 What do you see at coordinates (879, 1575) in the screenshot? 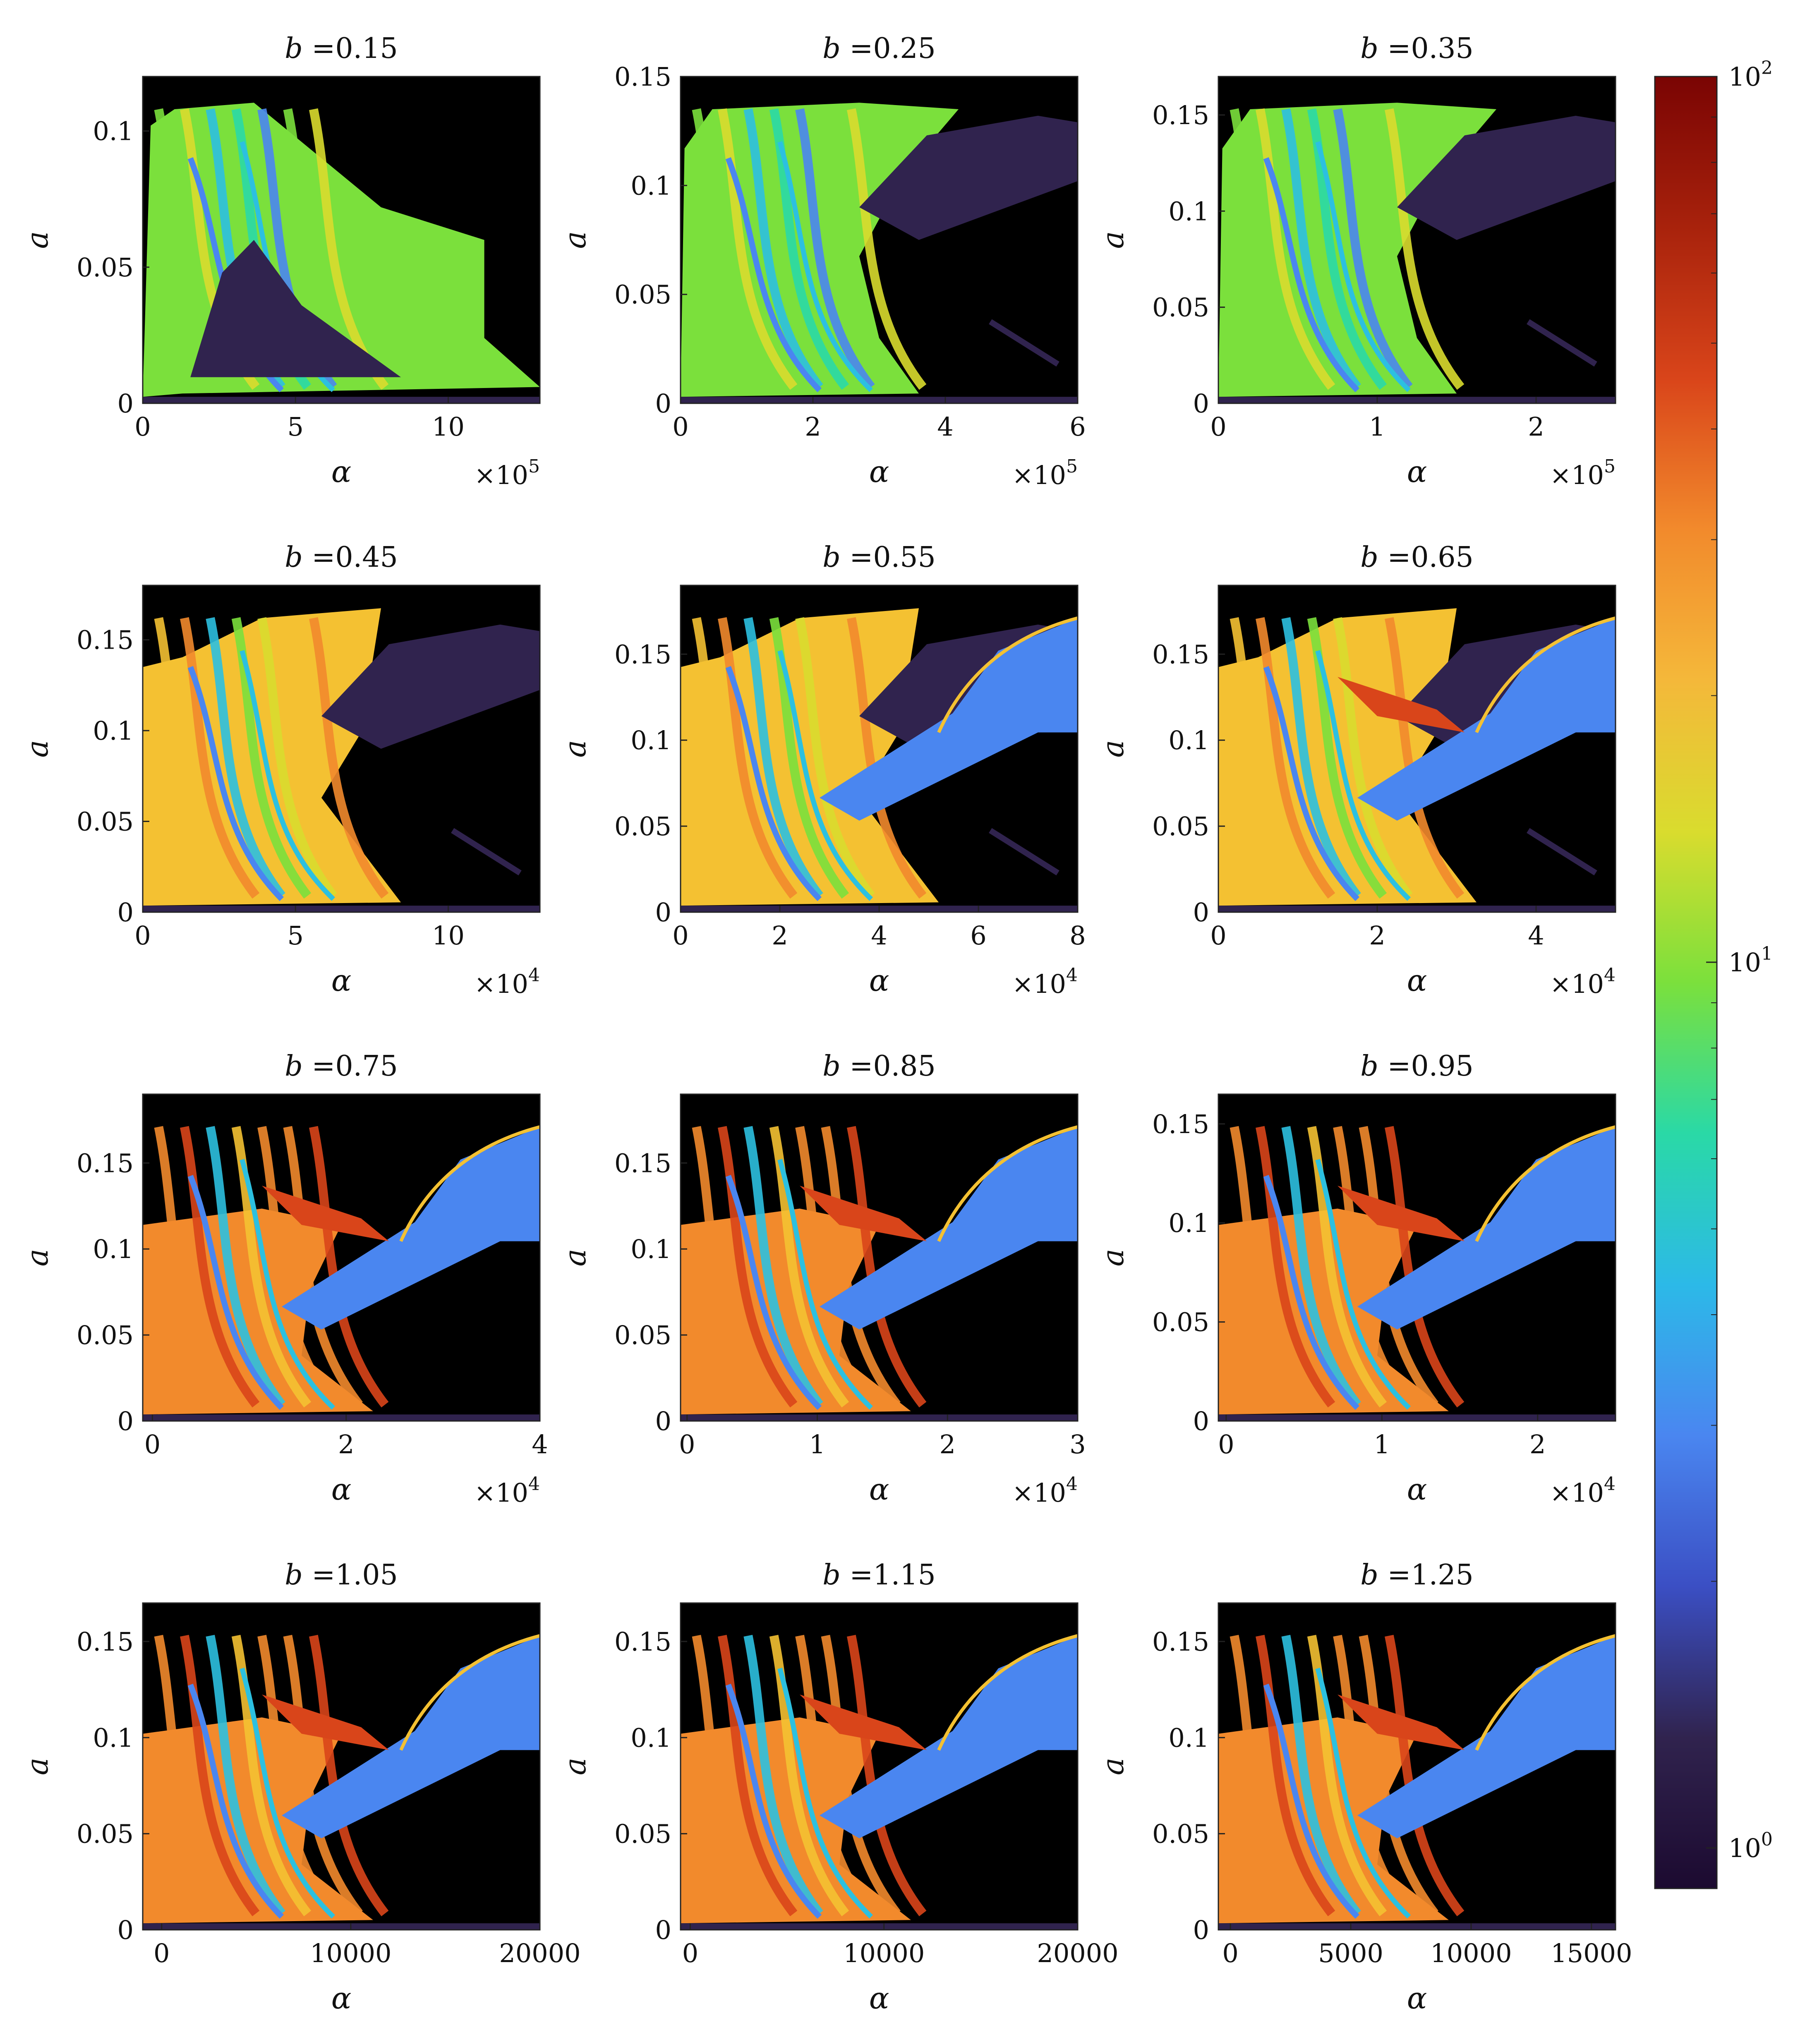
I see `panel-title: b =1.15` at bounding box center [879, 1575].